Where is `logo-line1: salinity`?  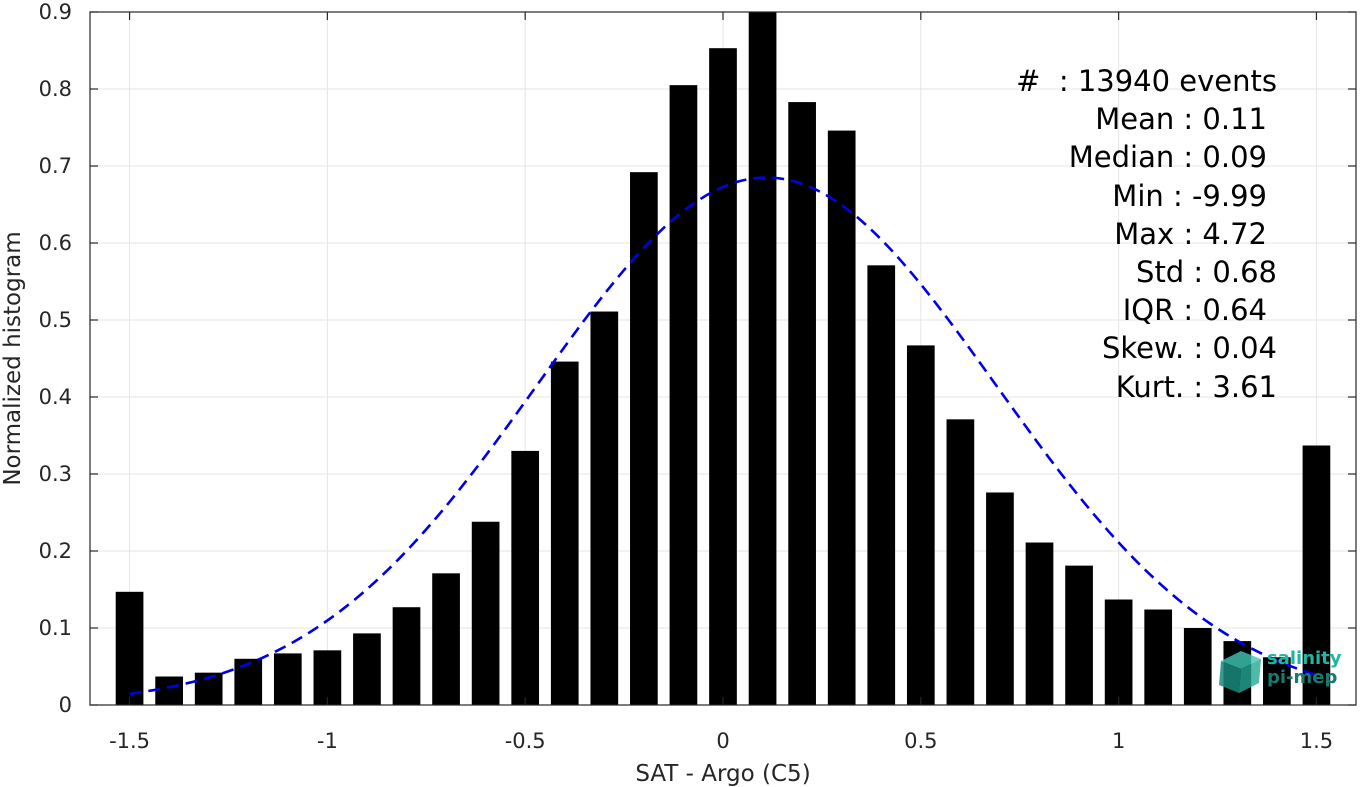
logo-line1: salinity is located at coordinates (1304, 658).